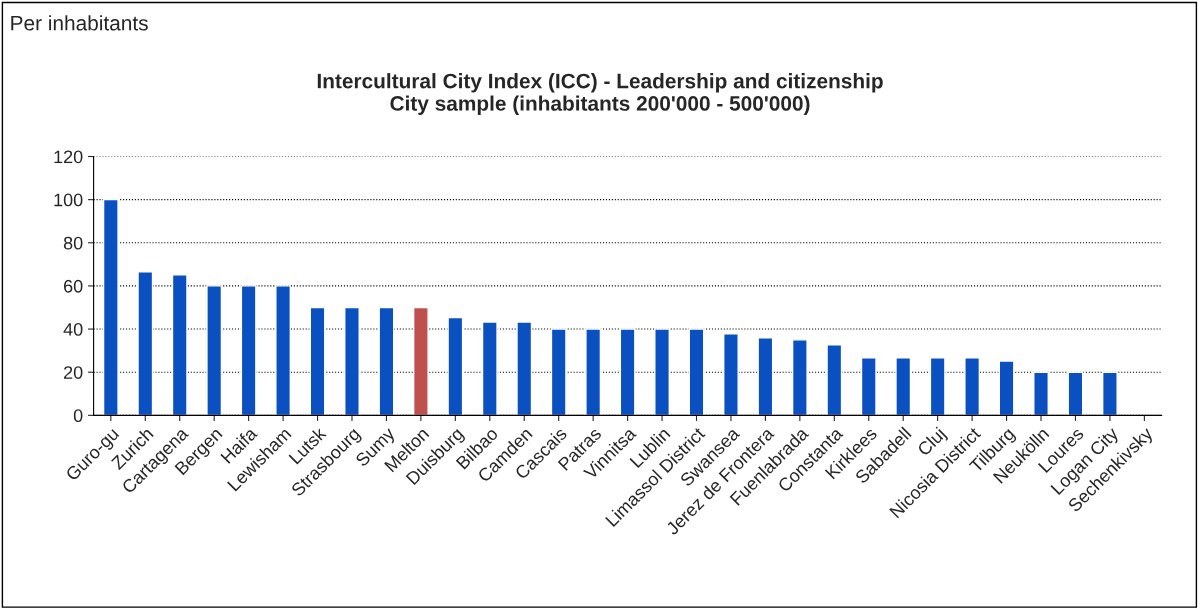  I want to click on y-tick-label: 120, so click(68, 157).